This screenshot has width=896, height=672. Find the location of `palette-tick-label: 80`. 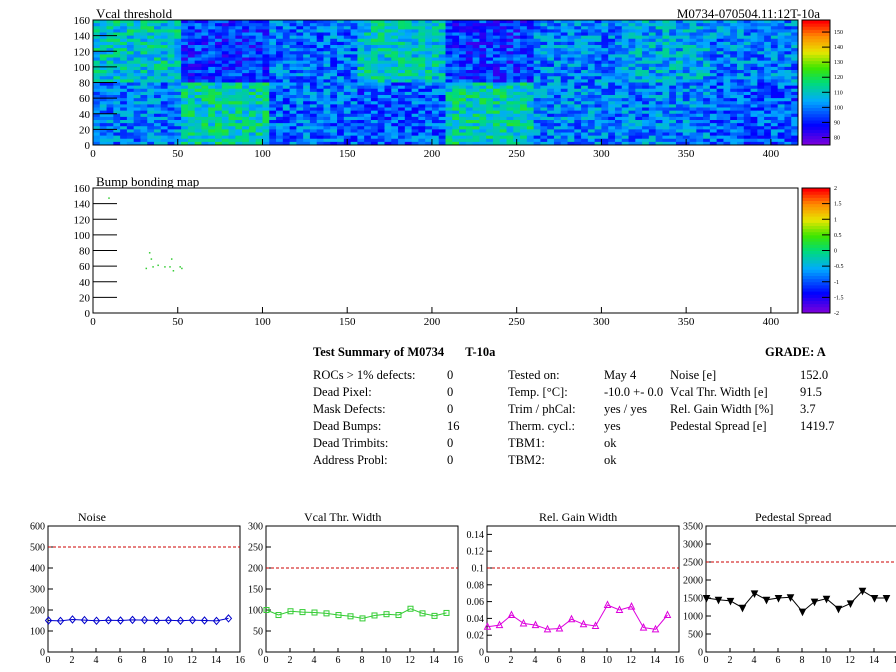

palette-tick-label: 80 is located at coordinates (837, 138).